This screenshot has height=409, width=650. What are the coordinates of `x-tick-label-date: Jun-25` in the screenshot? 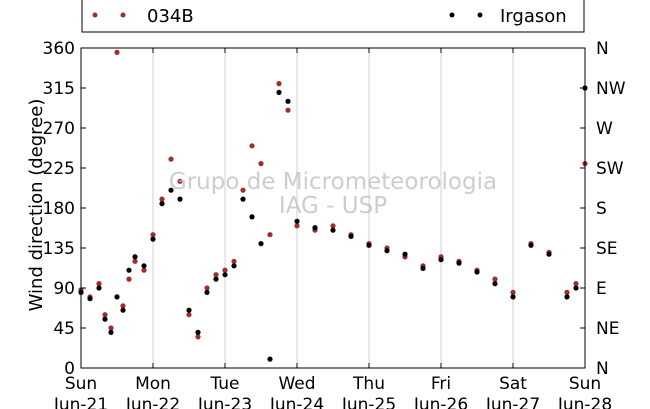 It's located at (368, 402).